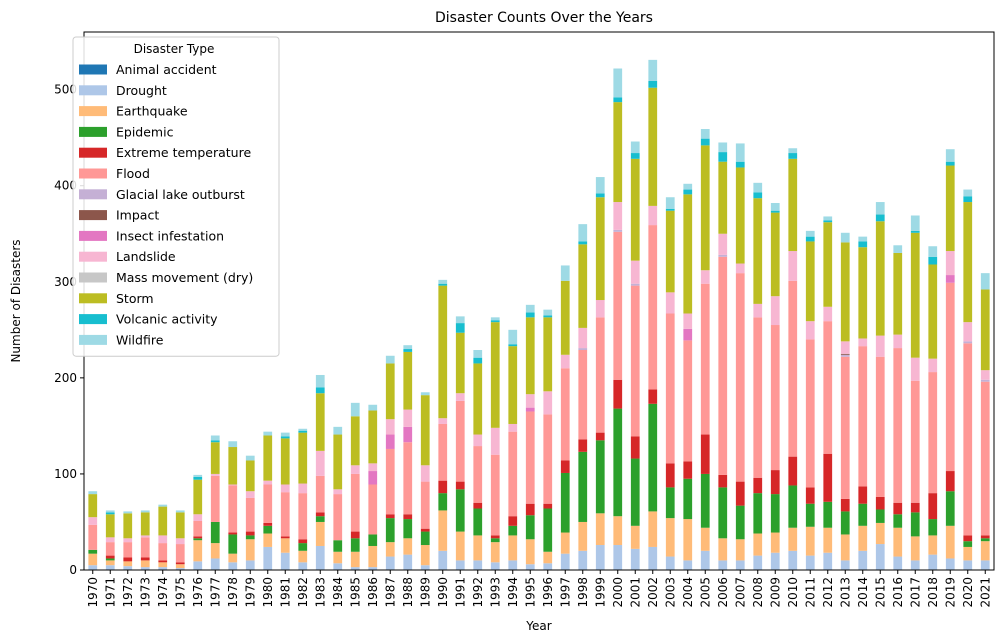 The height and width of the screenshot is (644, 1005). I want to click on bar-segment-1987-flood, so click(390, 481).